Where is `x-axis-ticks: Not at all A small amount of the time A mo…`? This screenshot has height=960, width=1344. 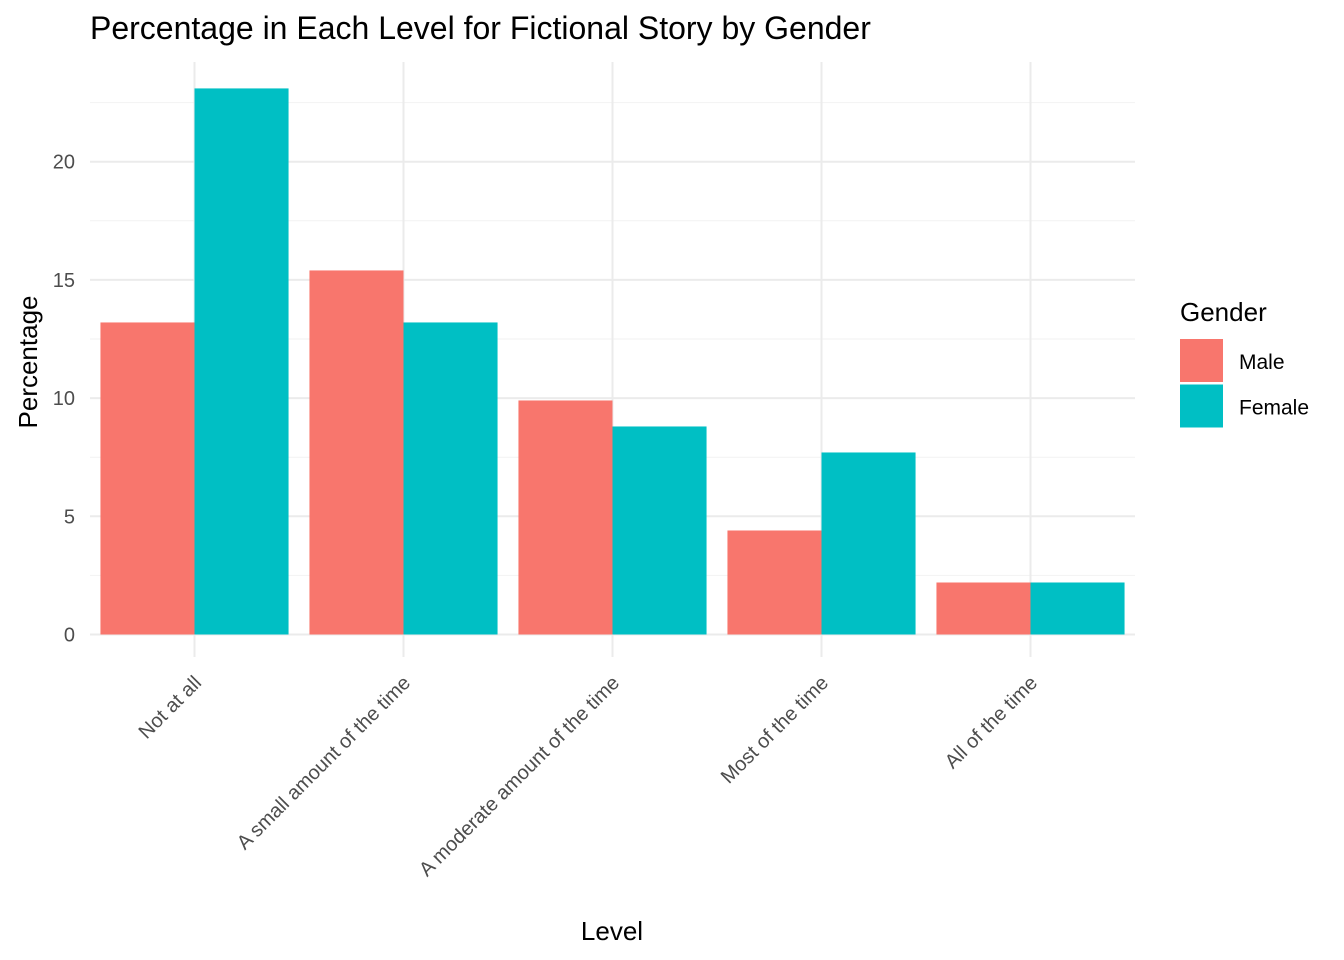
x-axis-ticks: Not at all A small amount of the time A mo… is located at coordinates (588, 776).